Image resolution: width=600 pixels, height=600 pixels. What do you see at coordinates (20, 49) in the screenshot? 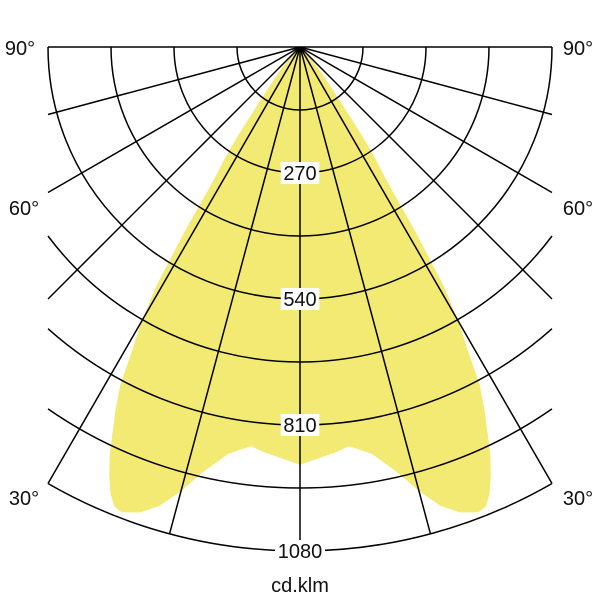
I see `angle-label-left-90: 90°` at bounding box center [20, 49].